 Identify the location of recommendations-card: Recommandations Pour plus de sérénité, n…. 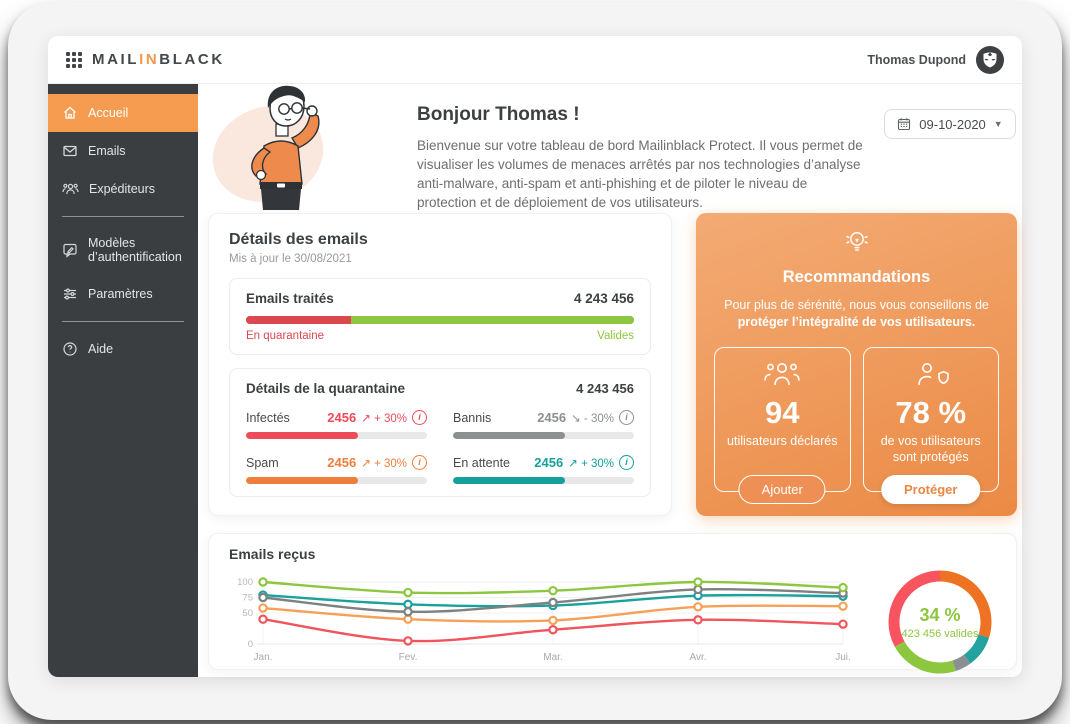
(856, 364).